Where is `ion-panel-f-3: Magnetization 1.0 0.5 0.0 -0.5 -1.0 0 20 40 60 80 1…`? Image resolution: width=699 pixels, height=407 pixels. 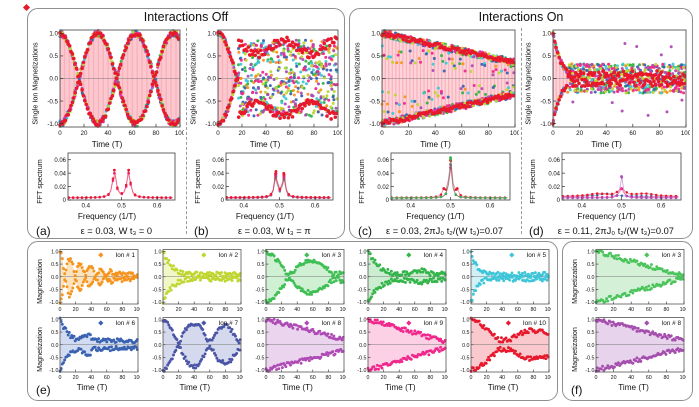 ion-panel-f-3: Magnetization 1.0 0.5 0.0 -0.5 -1.0 0 20 40 60 80 1… is located at coordinates (628, 281).